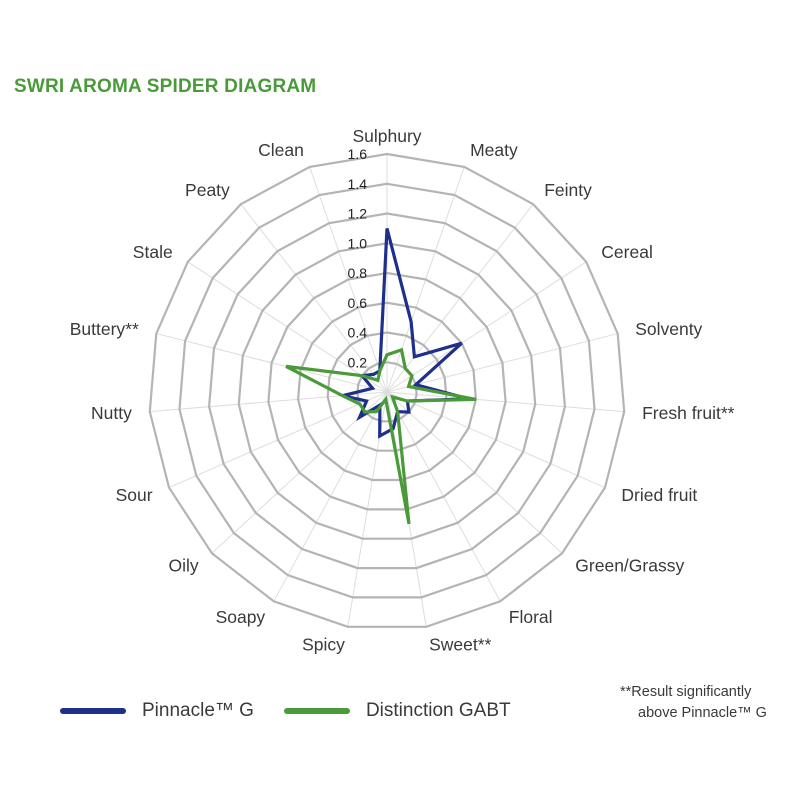  Describe the element at coordinates (207, 190) in the screenshot. I see `category-label: Peaty` at that location.